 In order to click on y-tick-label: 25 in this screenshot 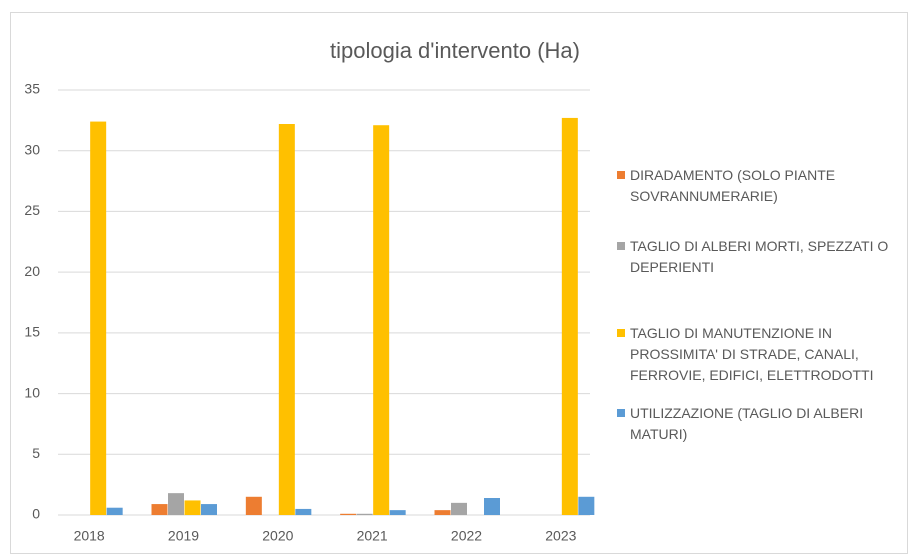, I will do `click(32, 210)`.